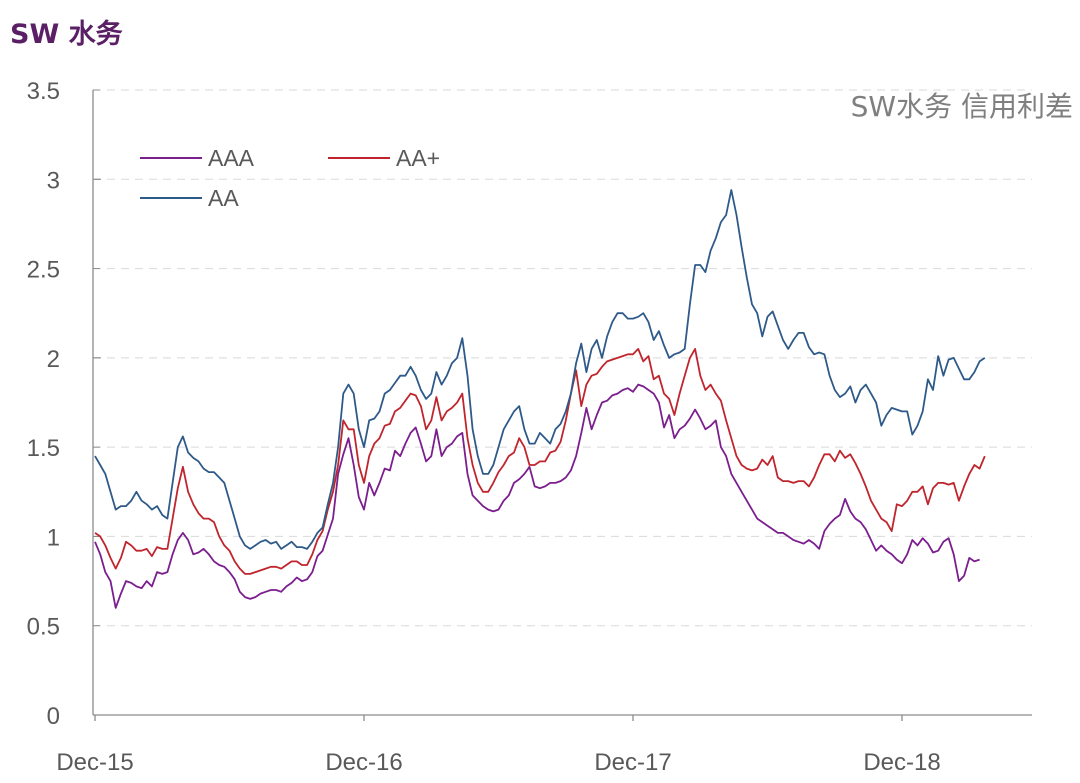 This screenshot has height=783, width=1080. Describe the element at coordinates (231, 158) in the screenshot. I see `legend-label-aaa: AAA` at that location.